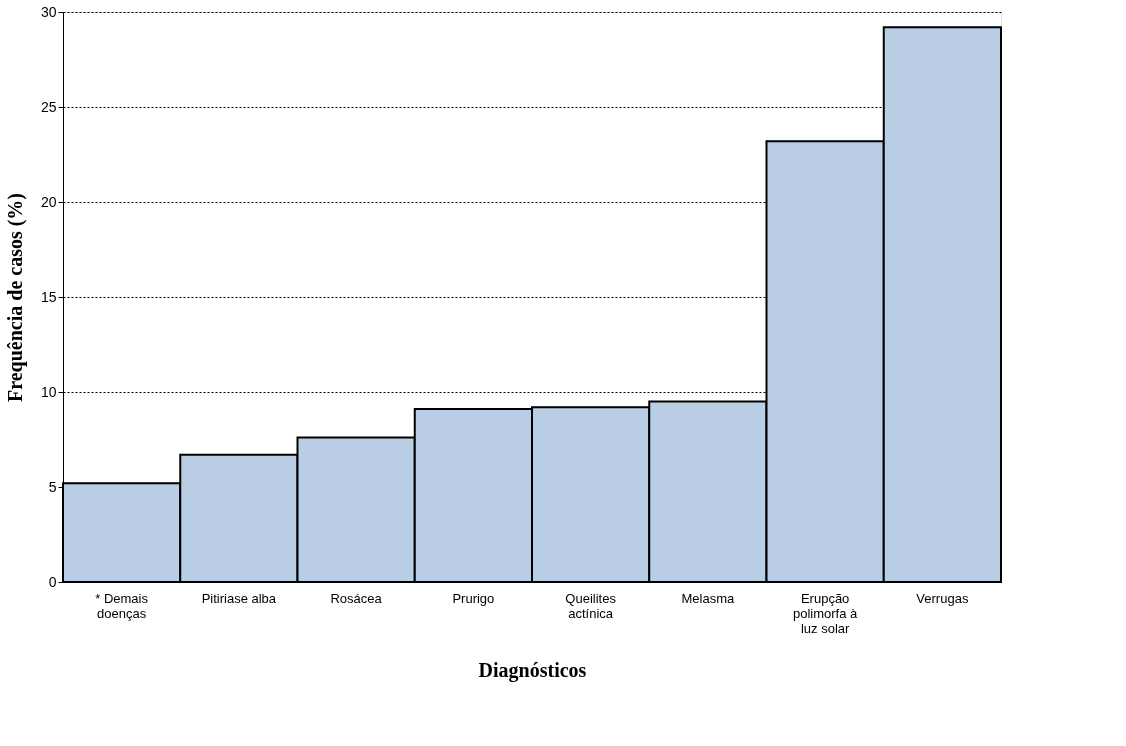 Image resolution: width=1126 pixels, height=746 pixels. What do you see at coordinates (52, 486) in the screenshot?
I see `y-tick-label: 5` at bounding box center [52, 486].